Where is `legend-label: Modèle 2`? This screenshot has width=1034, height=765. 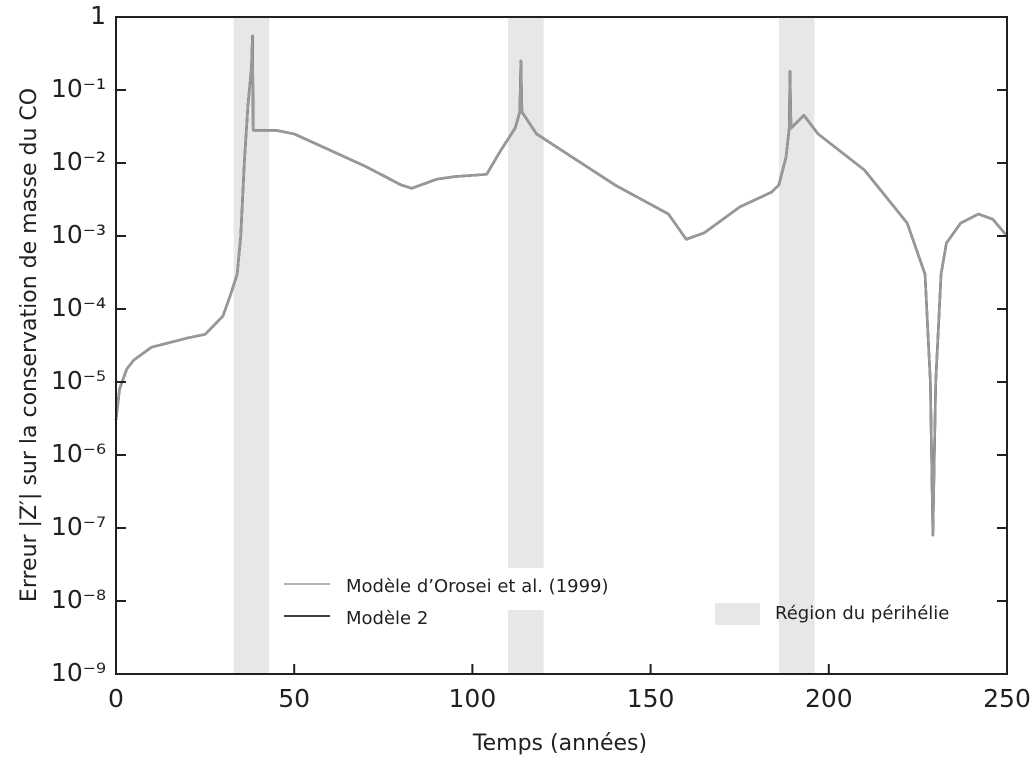 legend-label: Modèle 2 is located at coordinates (387, 618).